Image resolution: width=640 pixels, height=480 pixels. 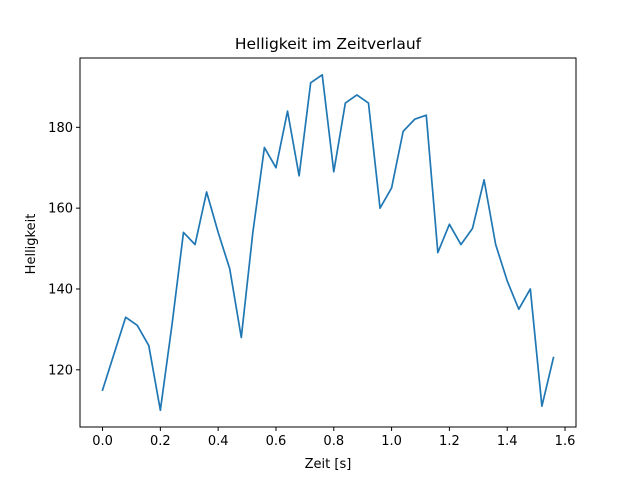 I want to click on y-tick-label: 180, so click(x=60, y=128).